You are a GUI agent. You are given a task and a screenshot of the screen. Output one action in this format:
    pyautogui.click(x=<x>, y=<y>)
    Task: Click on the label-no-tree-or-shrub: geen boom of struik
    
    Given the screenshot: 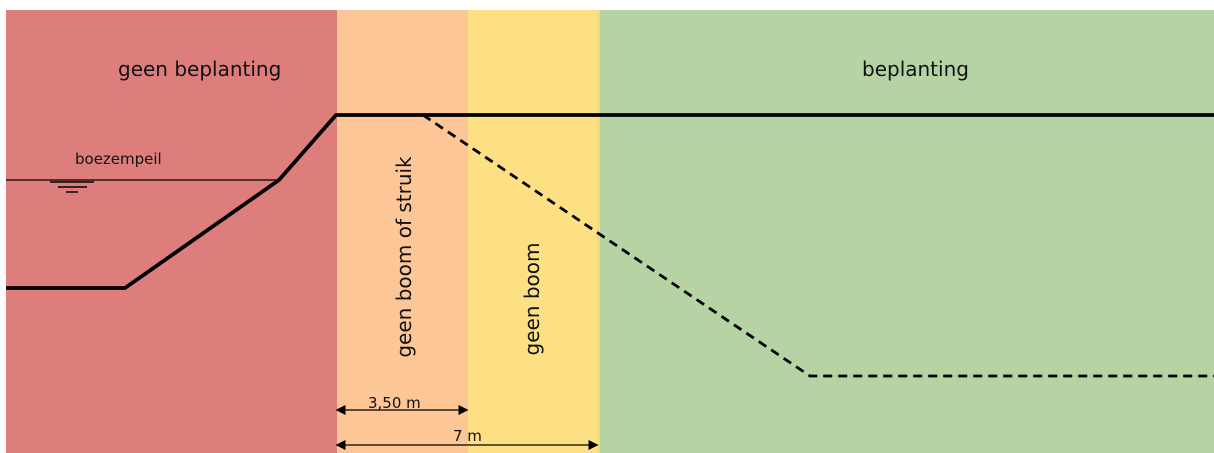 What is the action you would take?
    pyautogui.click(x=404, y=257)
    